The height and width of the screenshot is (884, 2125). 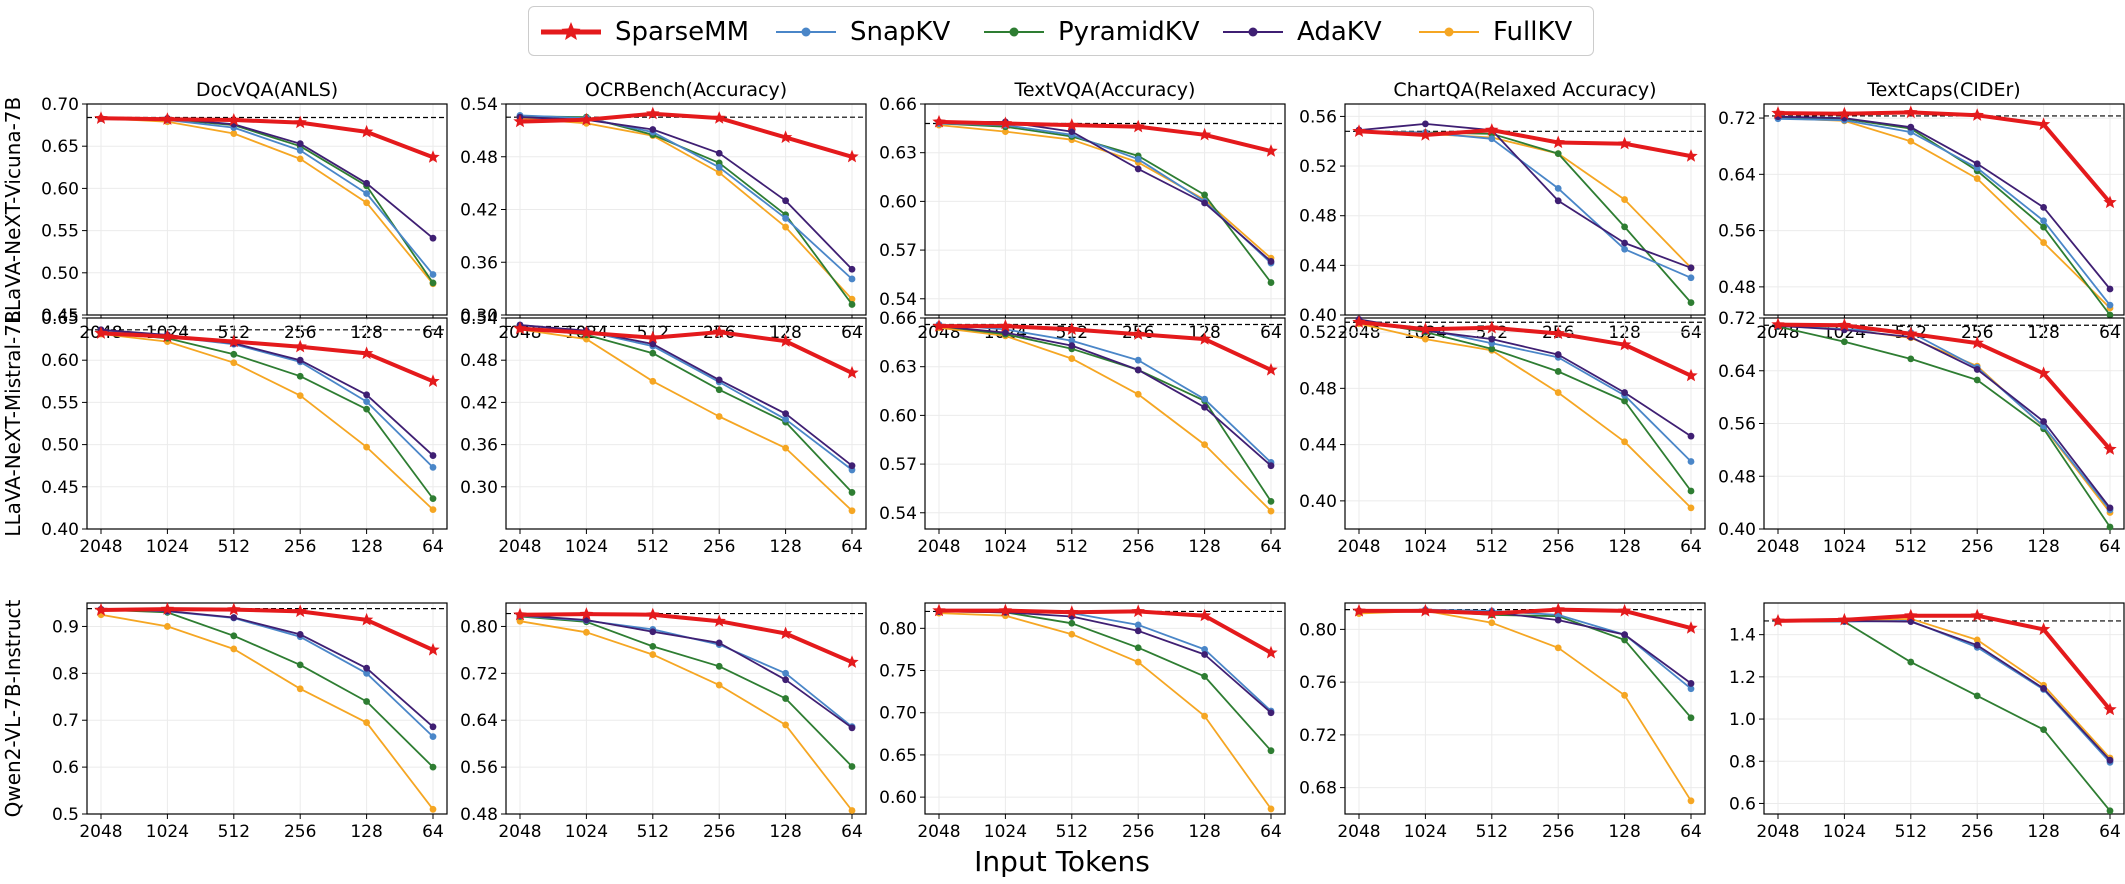 What do you see at coordinates (938, 547) in the screenshot?
I see `x-tick-label: 2048` at bounding box center [938, 547].